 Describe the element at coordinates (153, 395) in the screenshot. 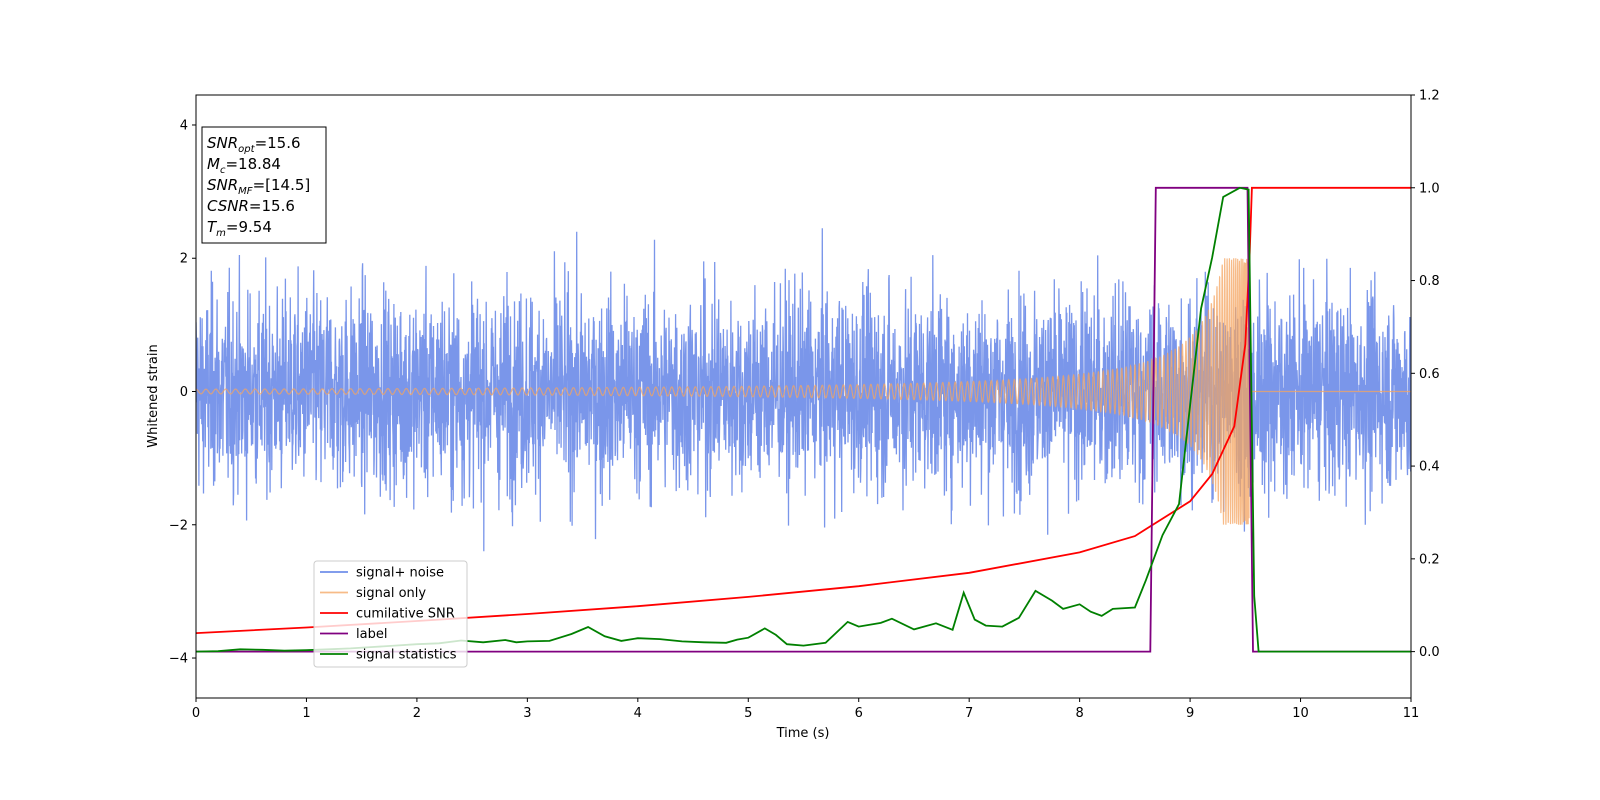

I see `y-axis-label-left: Whitened strain` at that location.